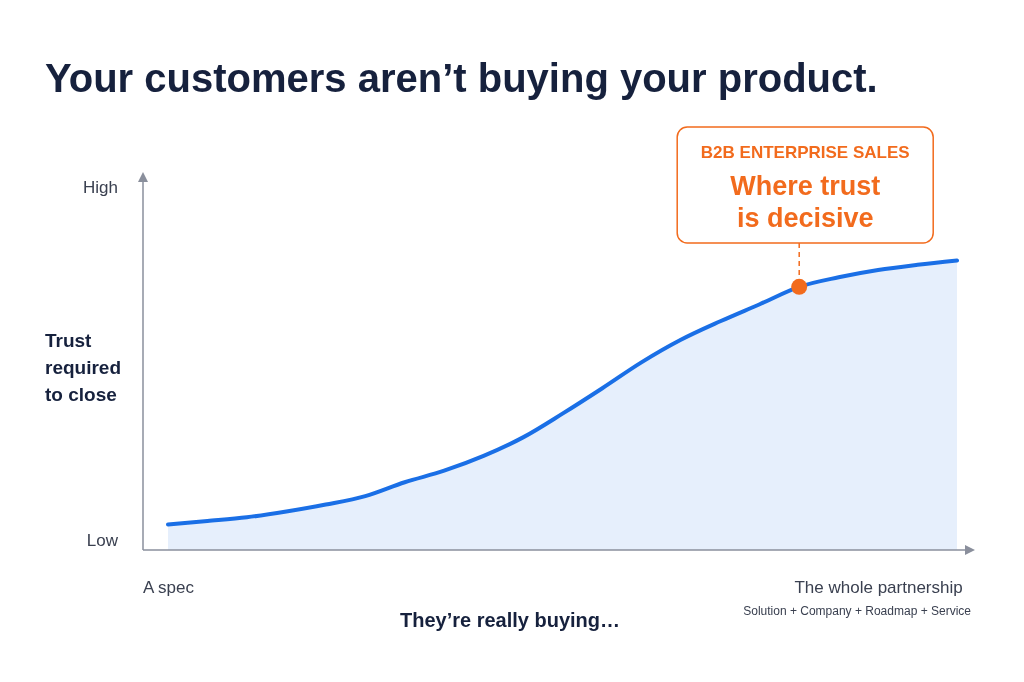  I want to click on text: High, so click(100, 187).